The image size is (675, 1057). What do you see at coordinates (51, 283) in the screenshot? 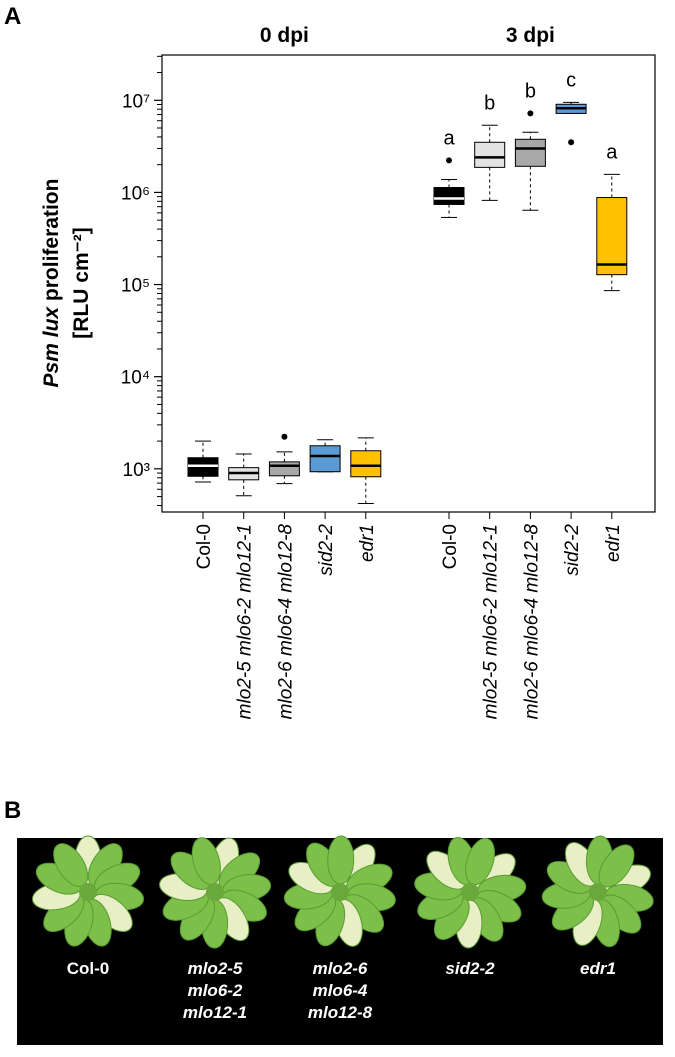
I see `y-axis-label: Psm lux proliferation` at bounding box center [51, 283].